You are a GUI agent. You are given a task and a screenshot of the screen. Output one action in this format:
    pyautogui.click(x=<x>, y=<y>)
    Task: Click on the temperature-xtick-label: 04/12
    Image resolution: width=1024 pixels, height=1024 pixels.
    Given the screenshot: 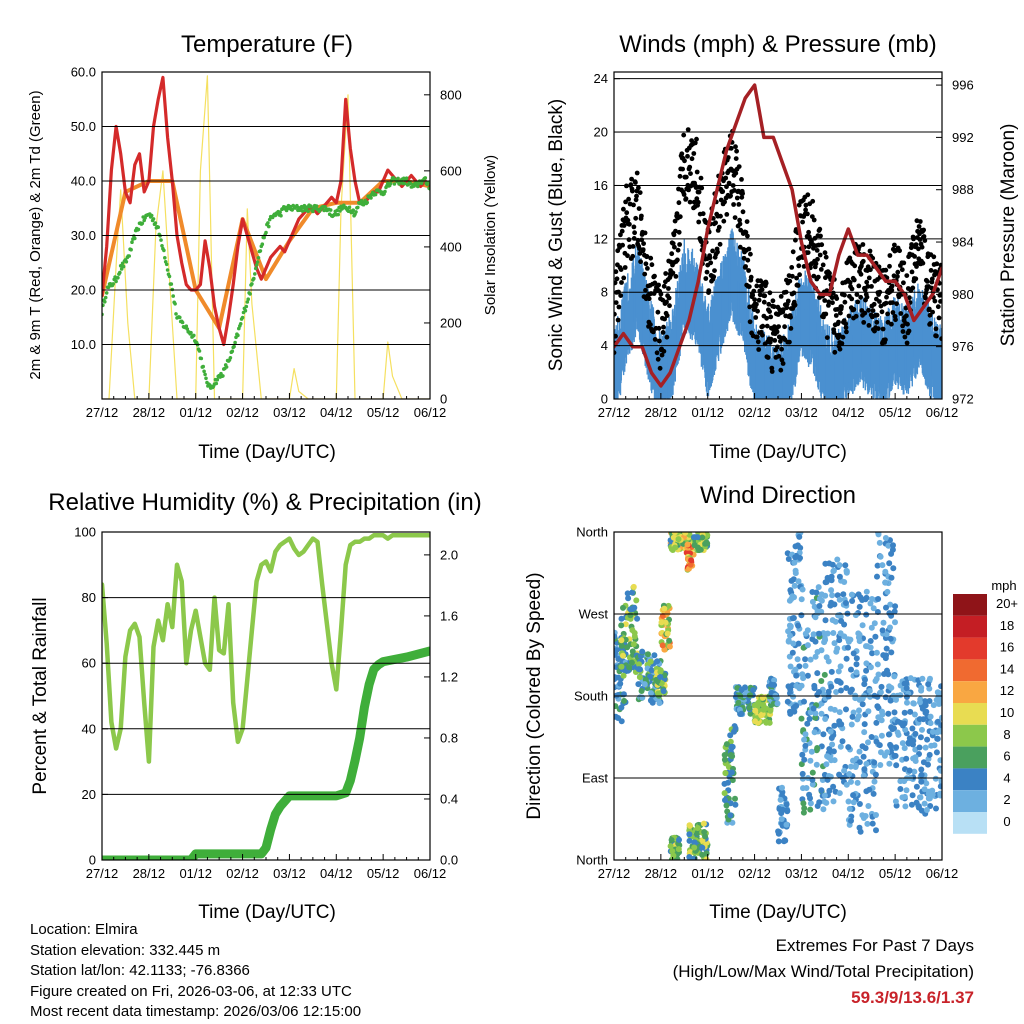 What is the action you would take?
    pyautogui.click(x=336, y=412)
    